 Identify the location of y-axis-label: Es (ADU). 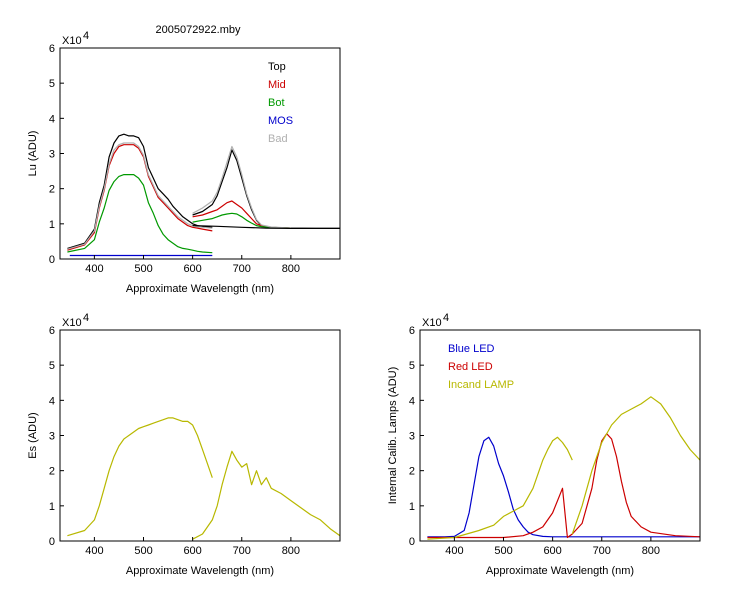
(33, 435).